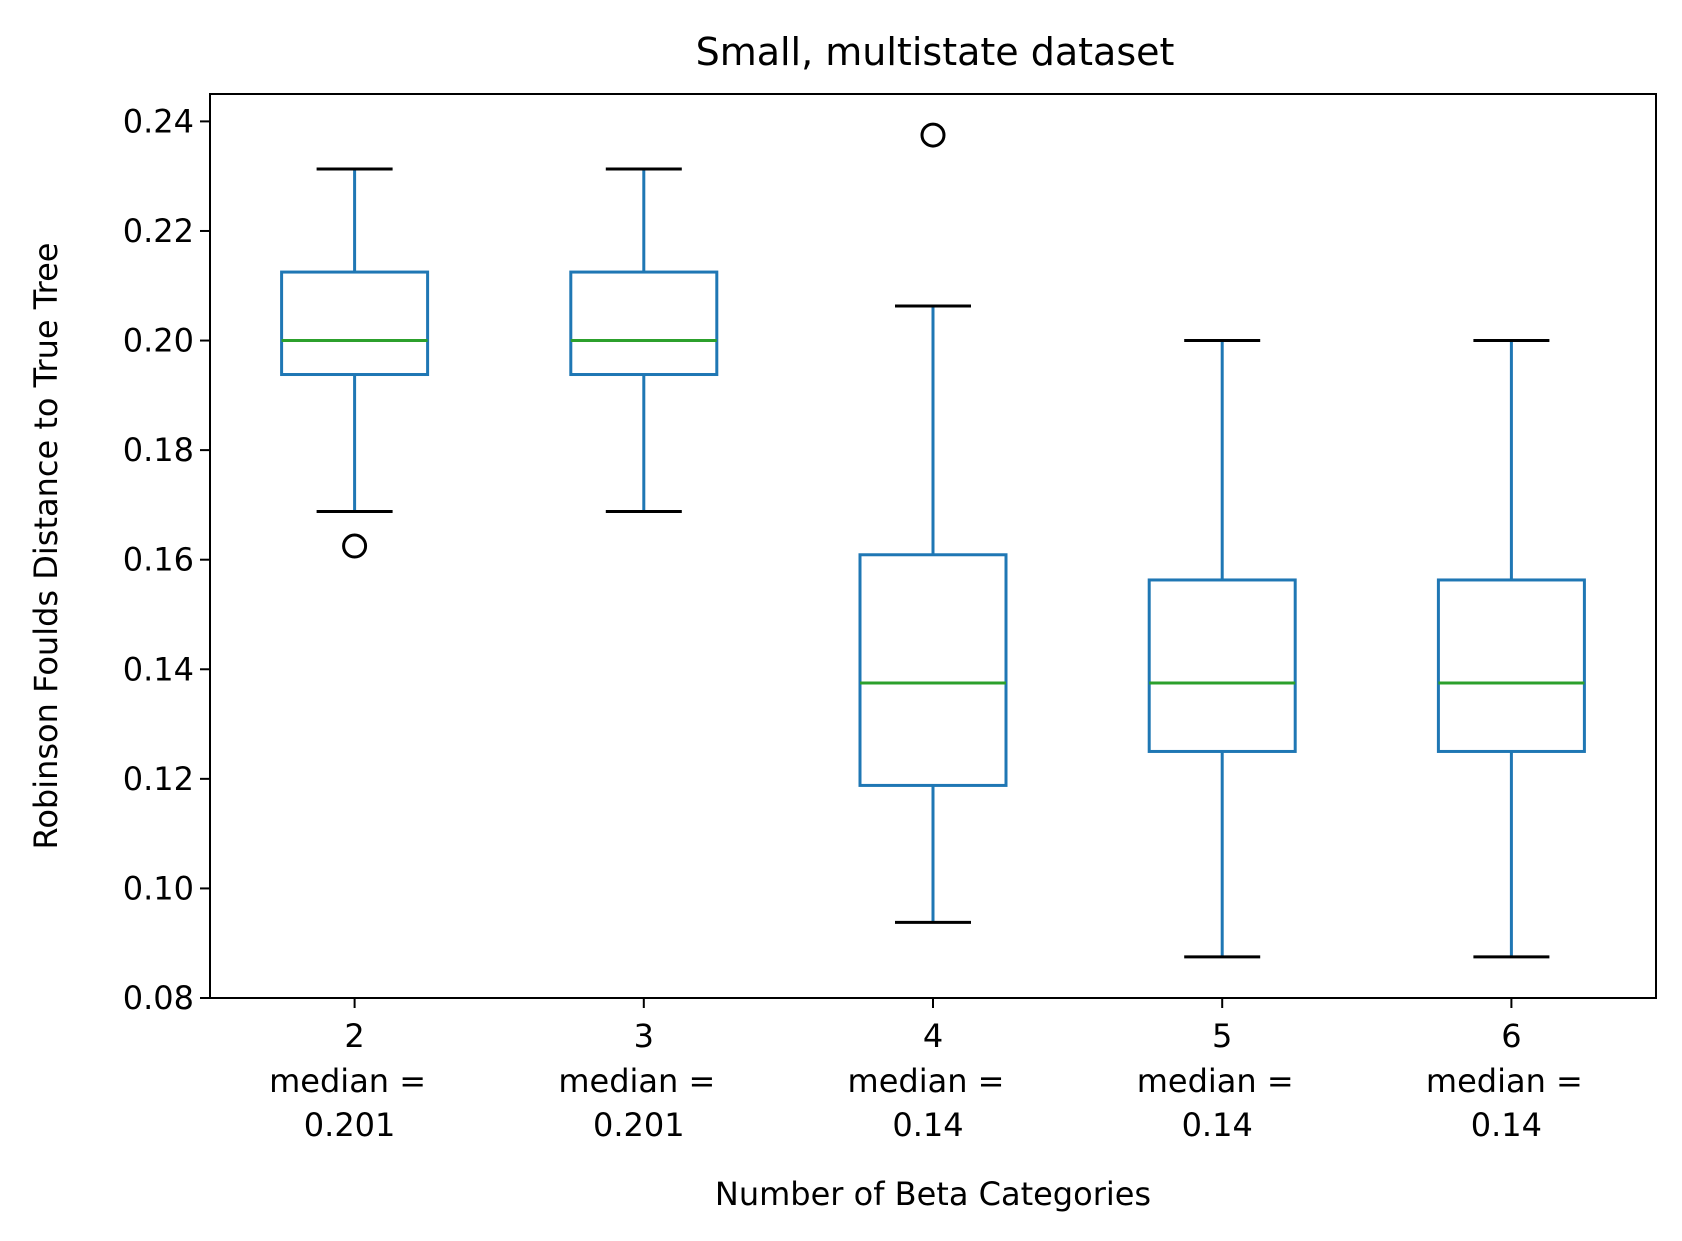 This screenshot has height=1241, width=1682. I want to click on x-tick-label: 3, so click(644, 1036).